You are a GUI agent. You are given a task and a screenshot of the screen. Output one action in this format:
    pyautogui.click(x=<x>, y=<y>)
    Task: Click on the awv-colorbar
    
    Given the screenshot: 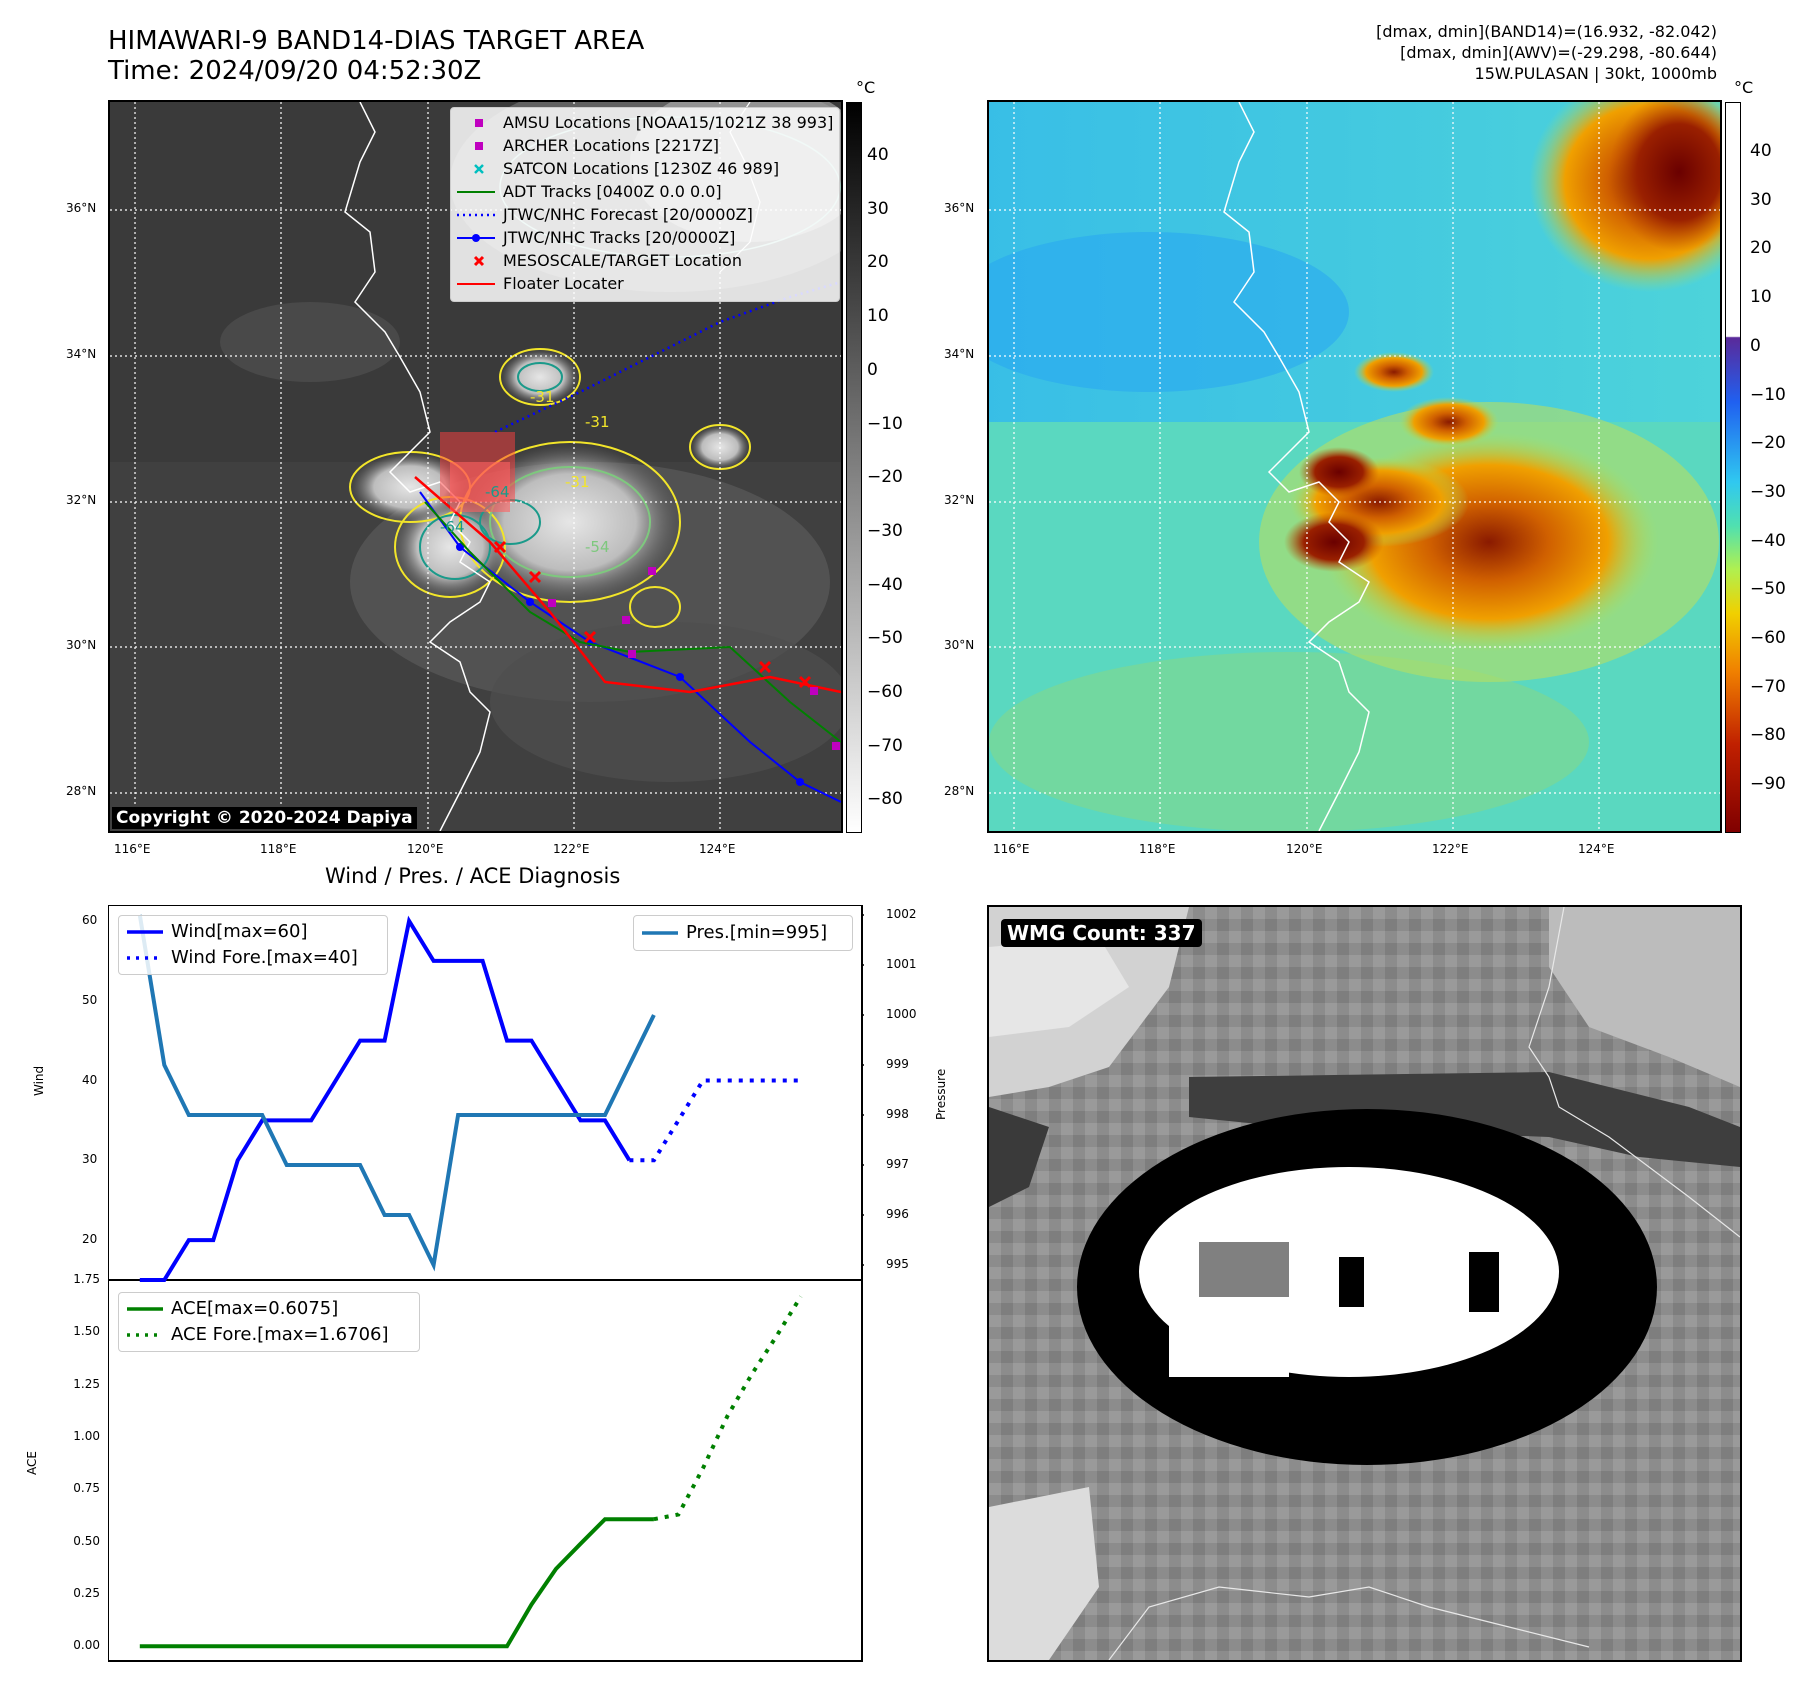 What is the action you would take?
    pyautogui.click(x=1733, y=467)
    